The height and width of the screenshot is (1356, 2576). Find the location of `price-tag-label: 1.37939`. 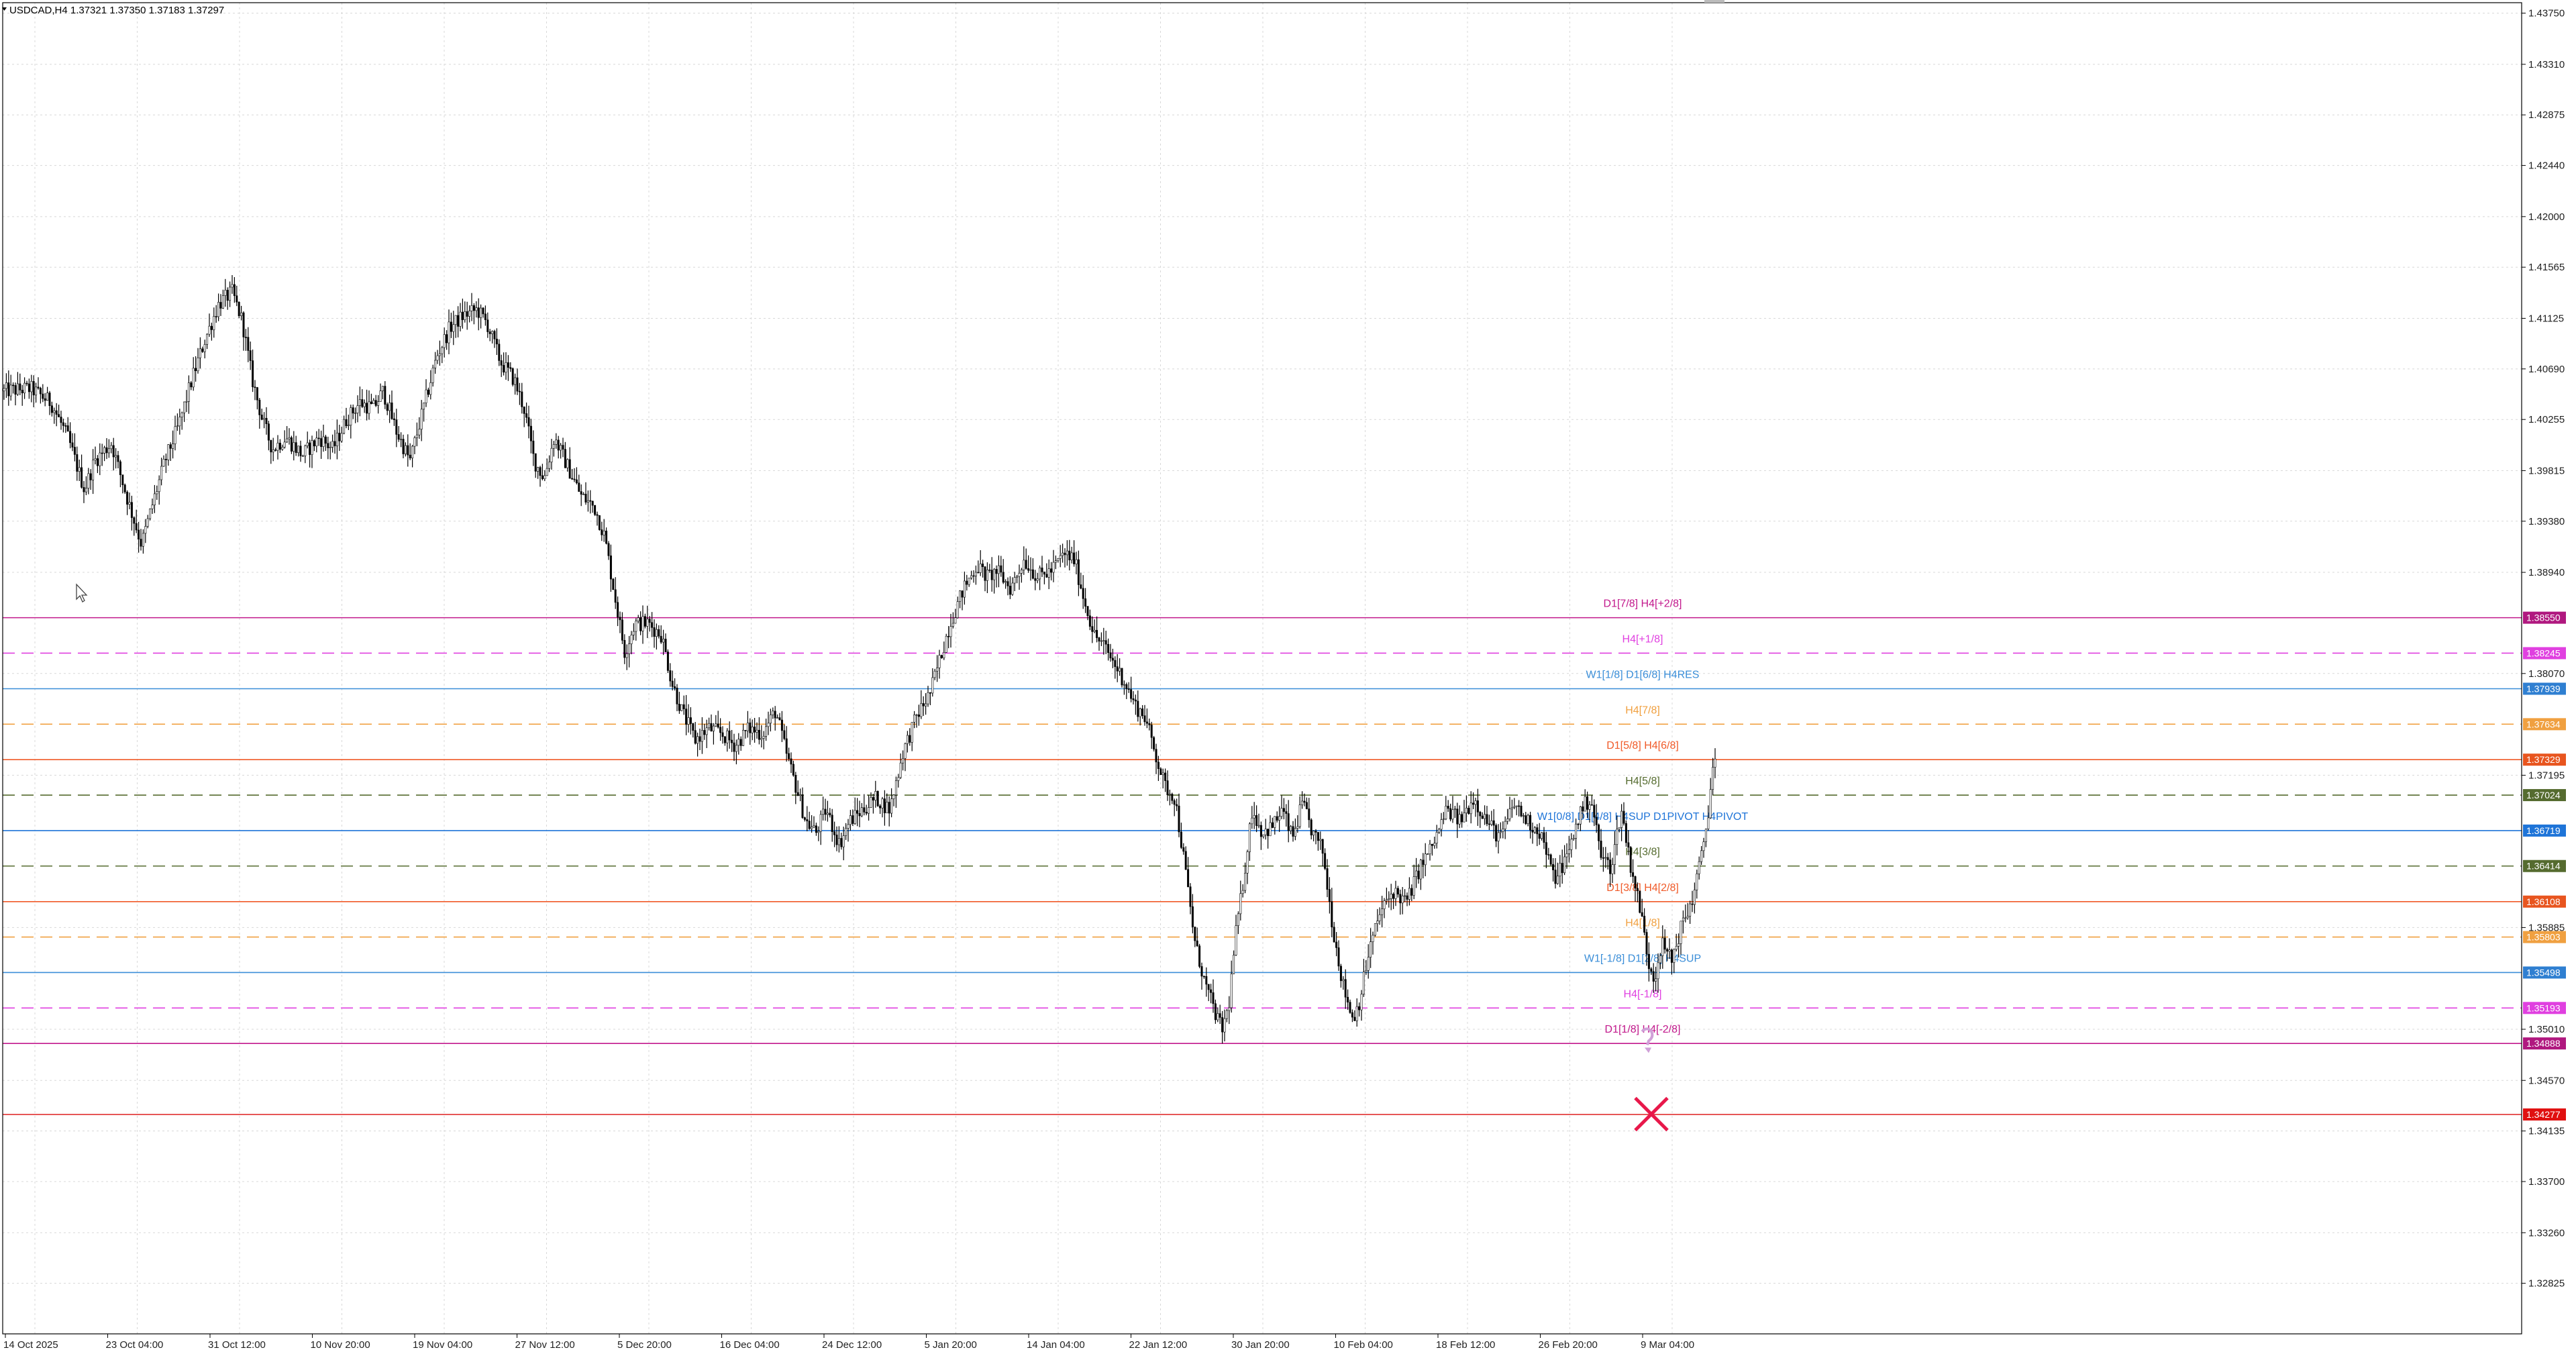

price-tag-label: 1.37939 is located at coordinates (2543, 688).